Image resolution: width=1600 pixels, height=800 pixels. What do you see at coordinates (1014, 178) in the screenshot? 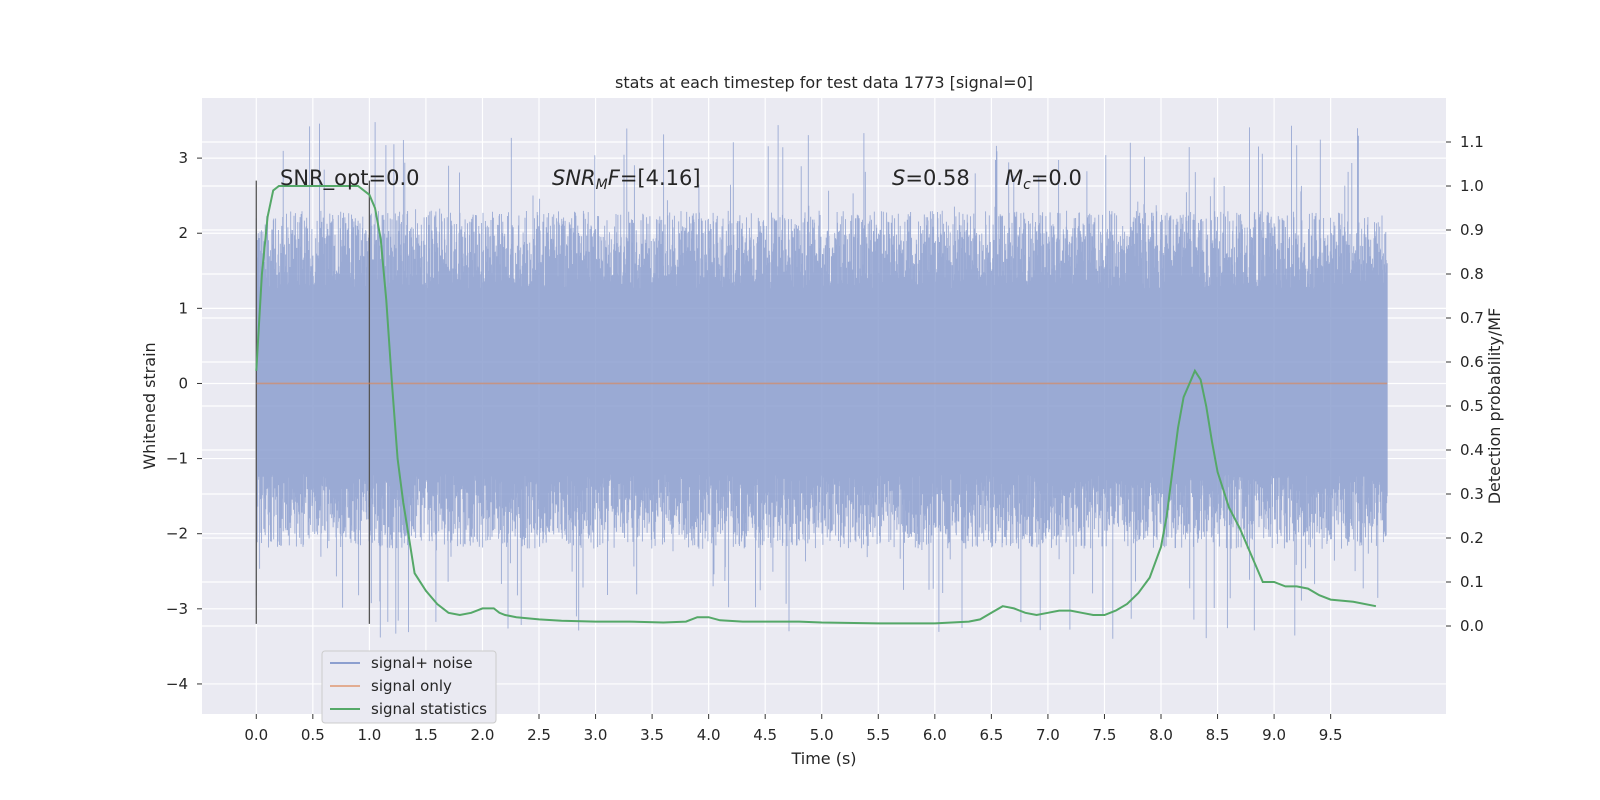
I see `mc-symbol: M` at bounding box center [1014, 178].